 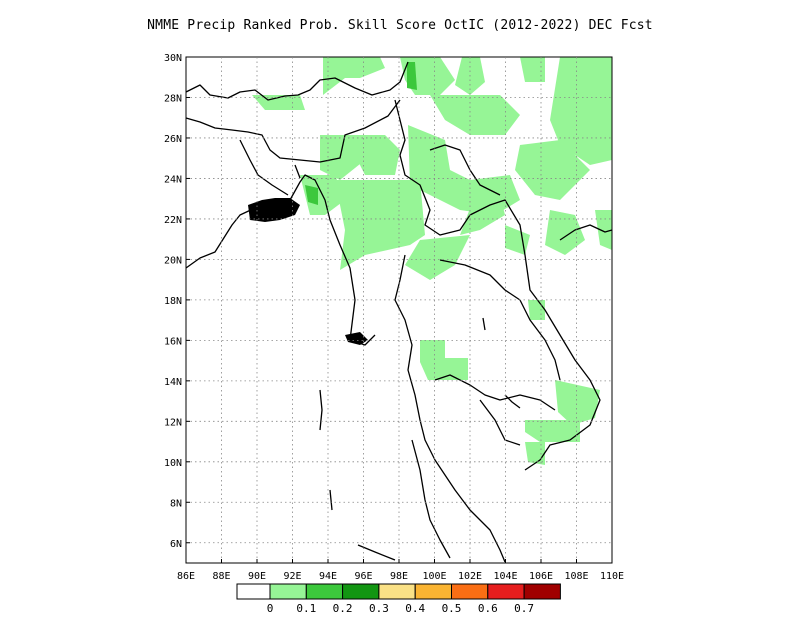 I want to click on lon-tick-label: 88E, so click(x=221, y=576).